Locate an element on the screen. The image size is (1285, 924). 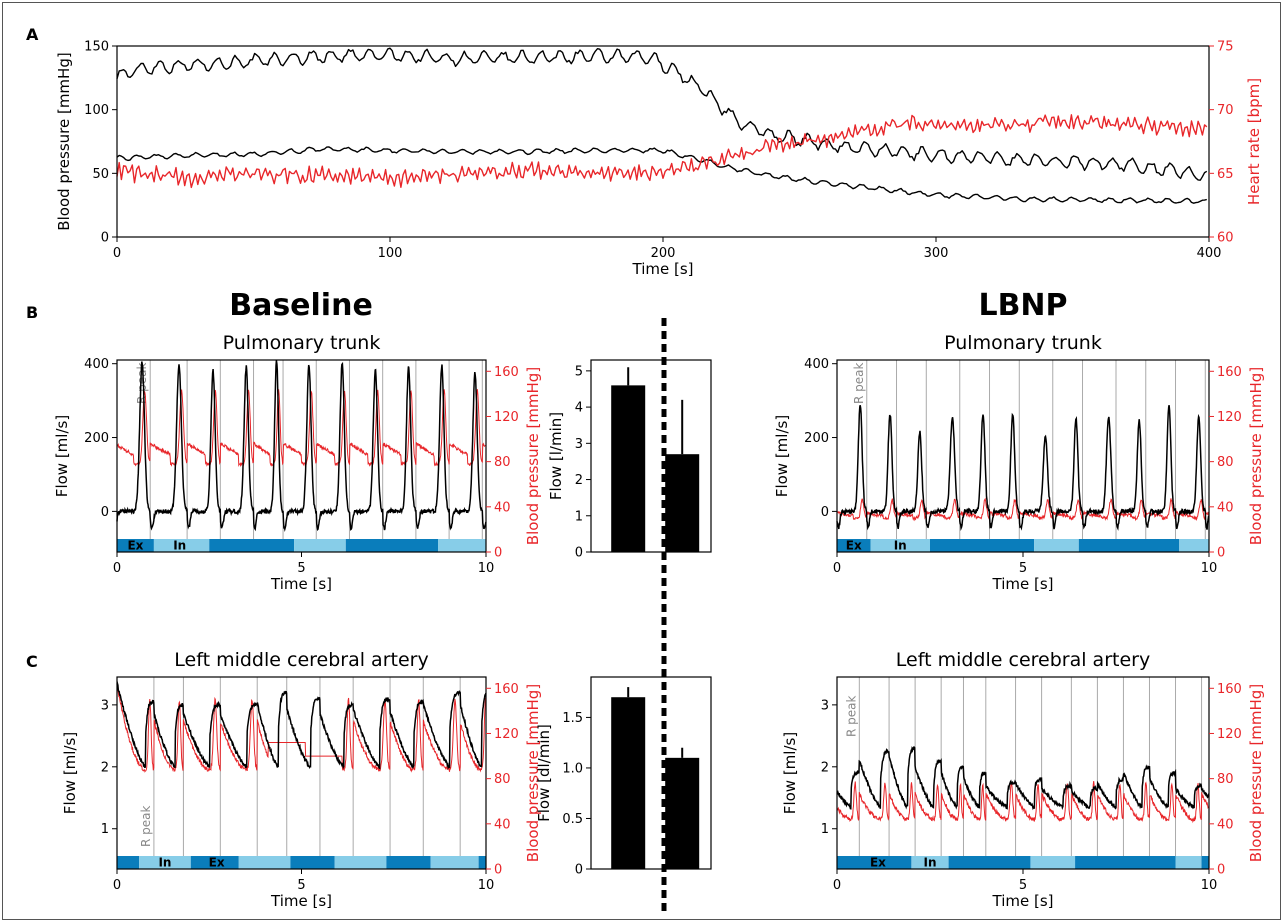
y-right-axis-label-C-baseline: Blood pressure [mmHg] is located at coordinates (533, 773).